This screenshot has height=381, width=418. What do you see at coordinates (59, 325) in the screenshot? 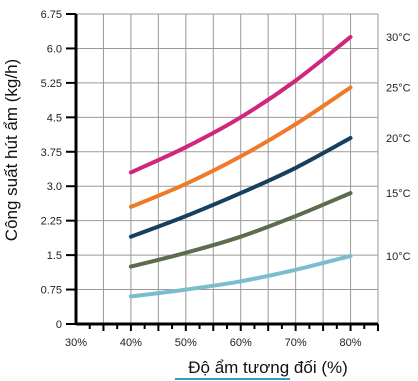
I see `y-tick-label: 0` at bounding box center [59, 325].